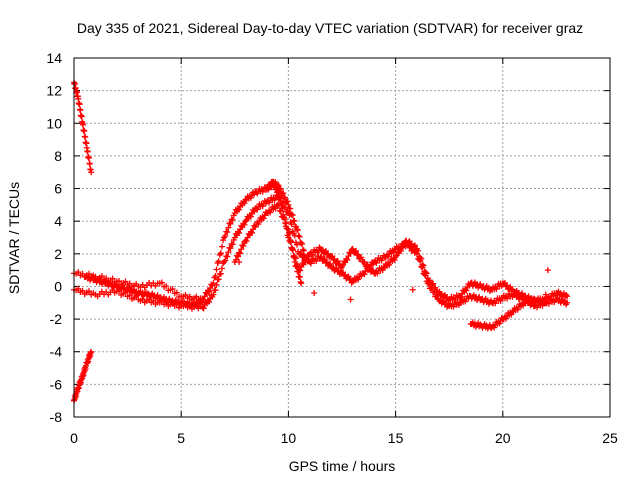 The image size is (640, 480). I want to click on y-axis-label: SDTVAR / TECUs, so click(14, 238).